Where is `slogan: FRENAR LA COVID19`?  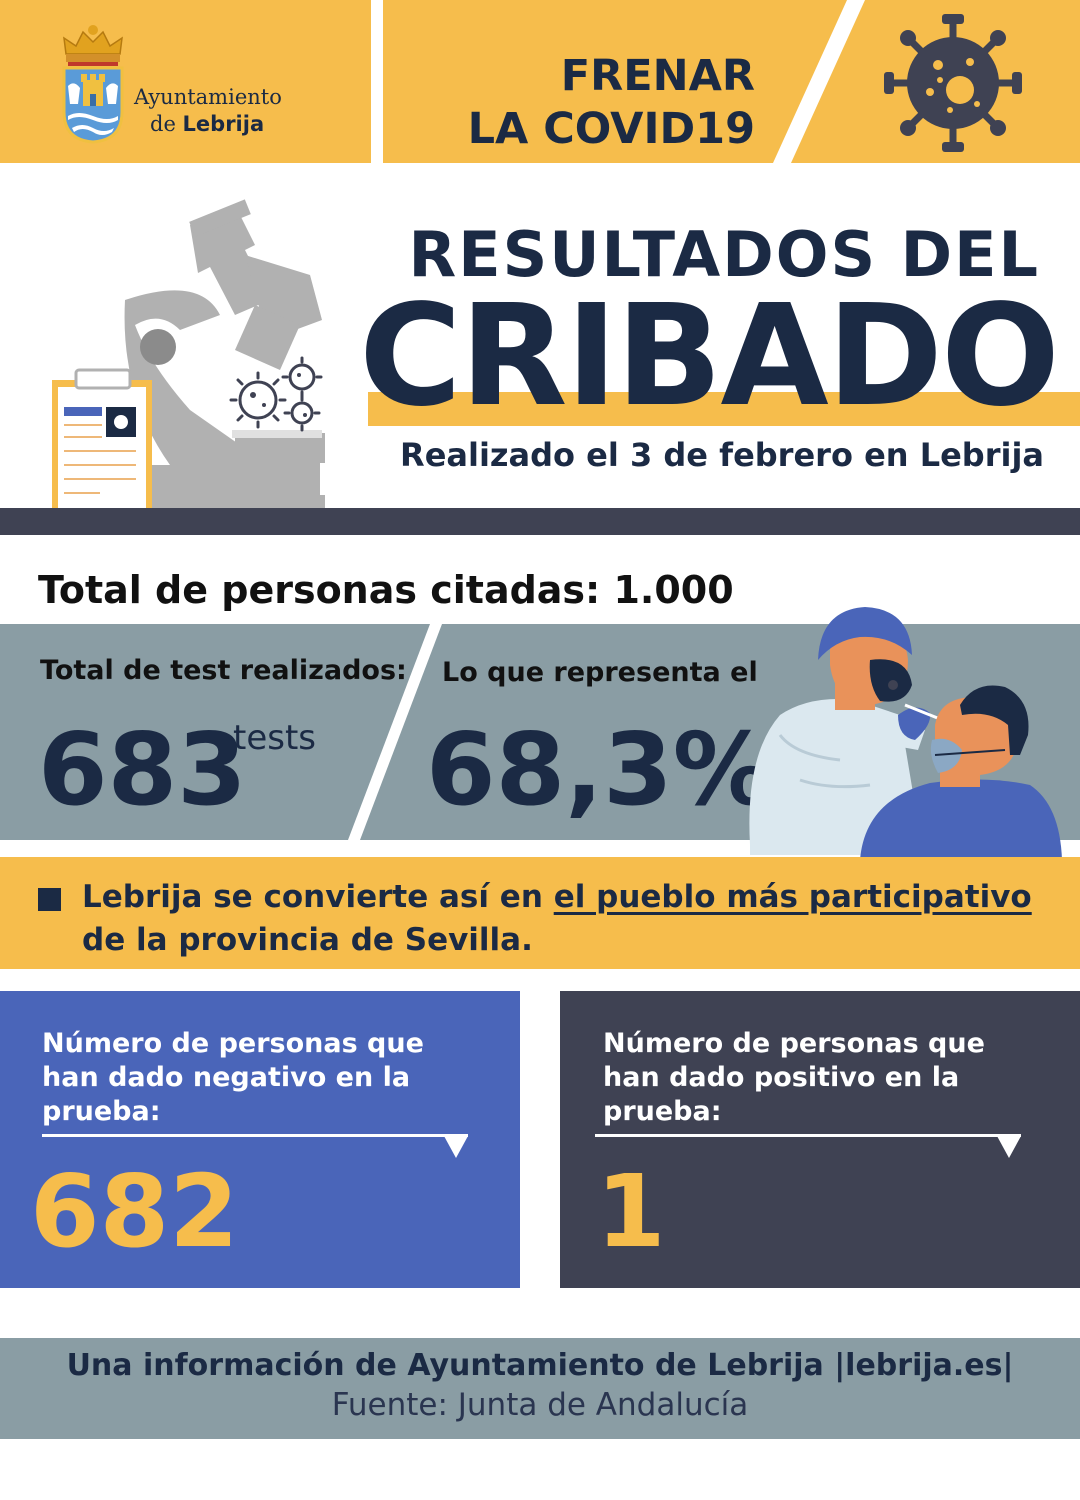 slogan: FRENAR LA COVID19 is located at coordinates (611, 103).